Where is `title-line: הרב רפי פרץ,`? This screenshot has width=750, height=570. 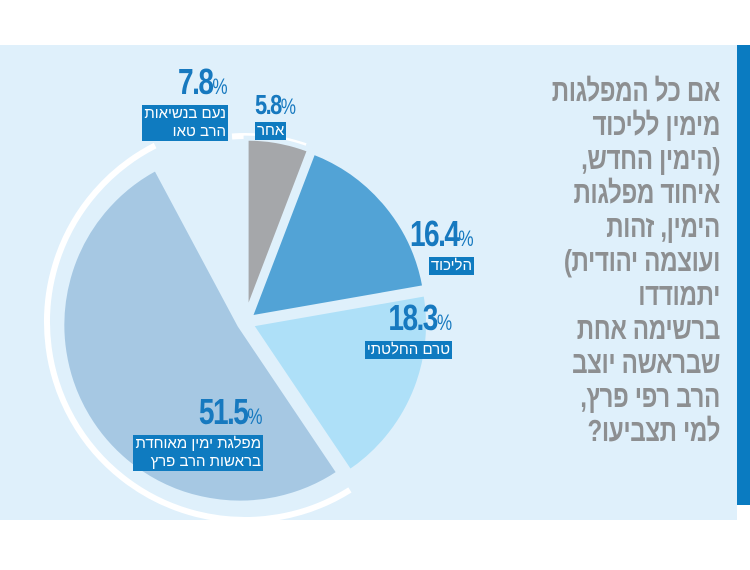
title-line: הרב רפי פרץ, is located at coordinates (650, 396).